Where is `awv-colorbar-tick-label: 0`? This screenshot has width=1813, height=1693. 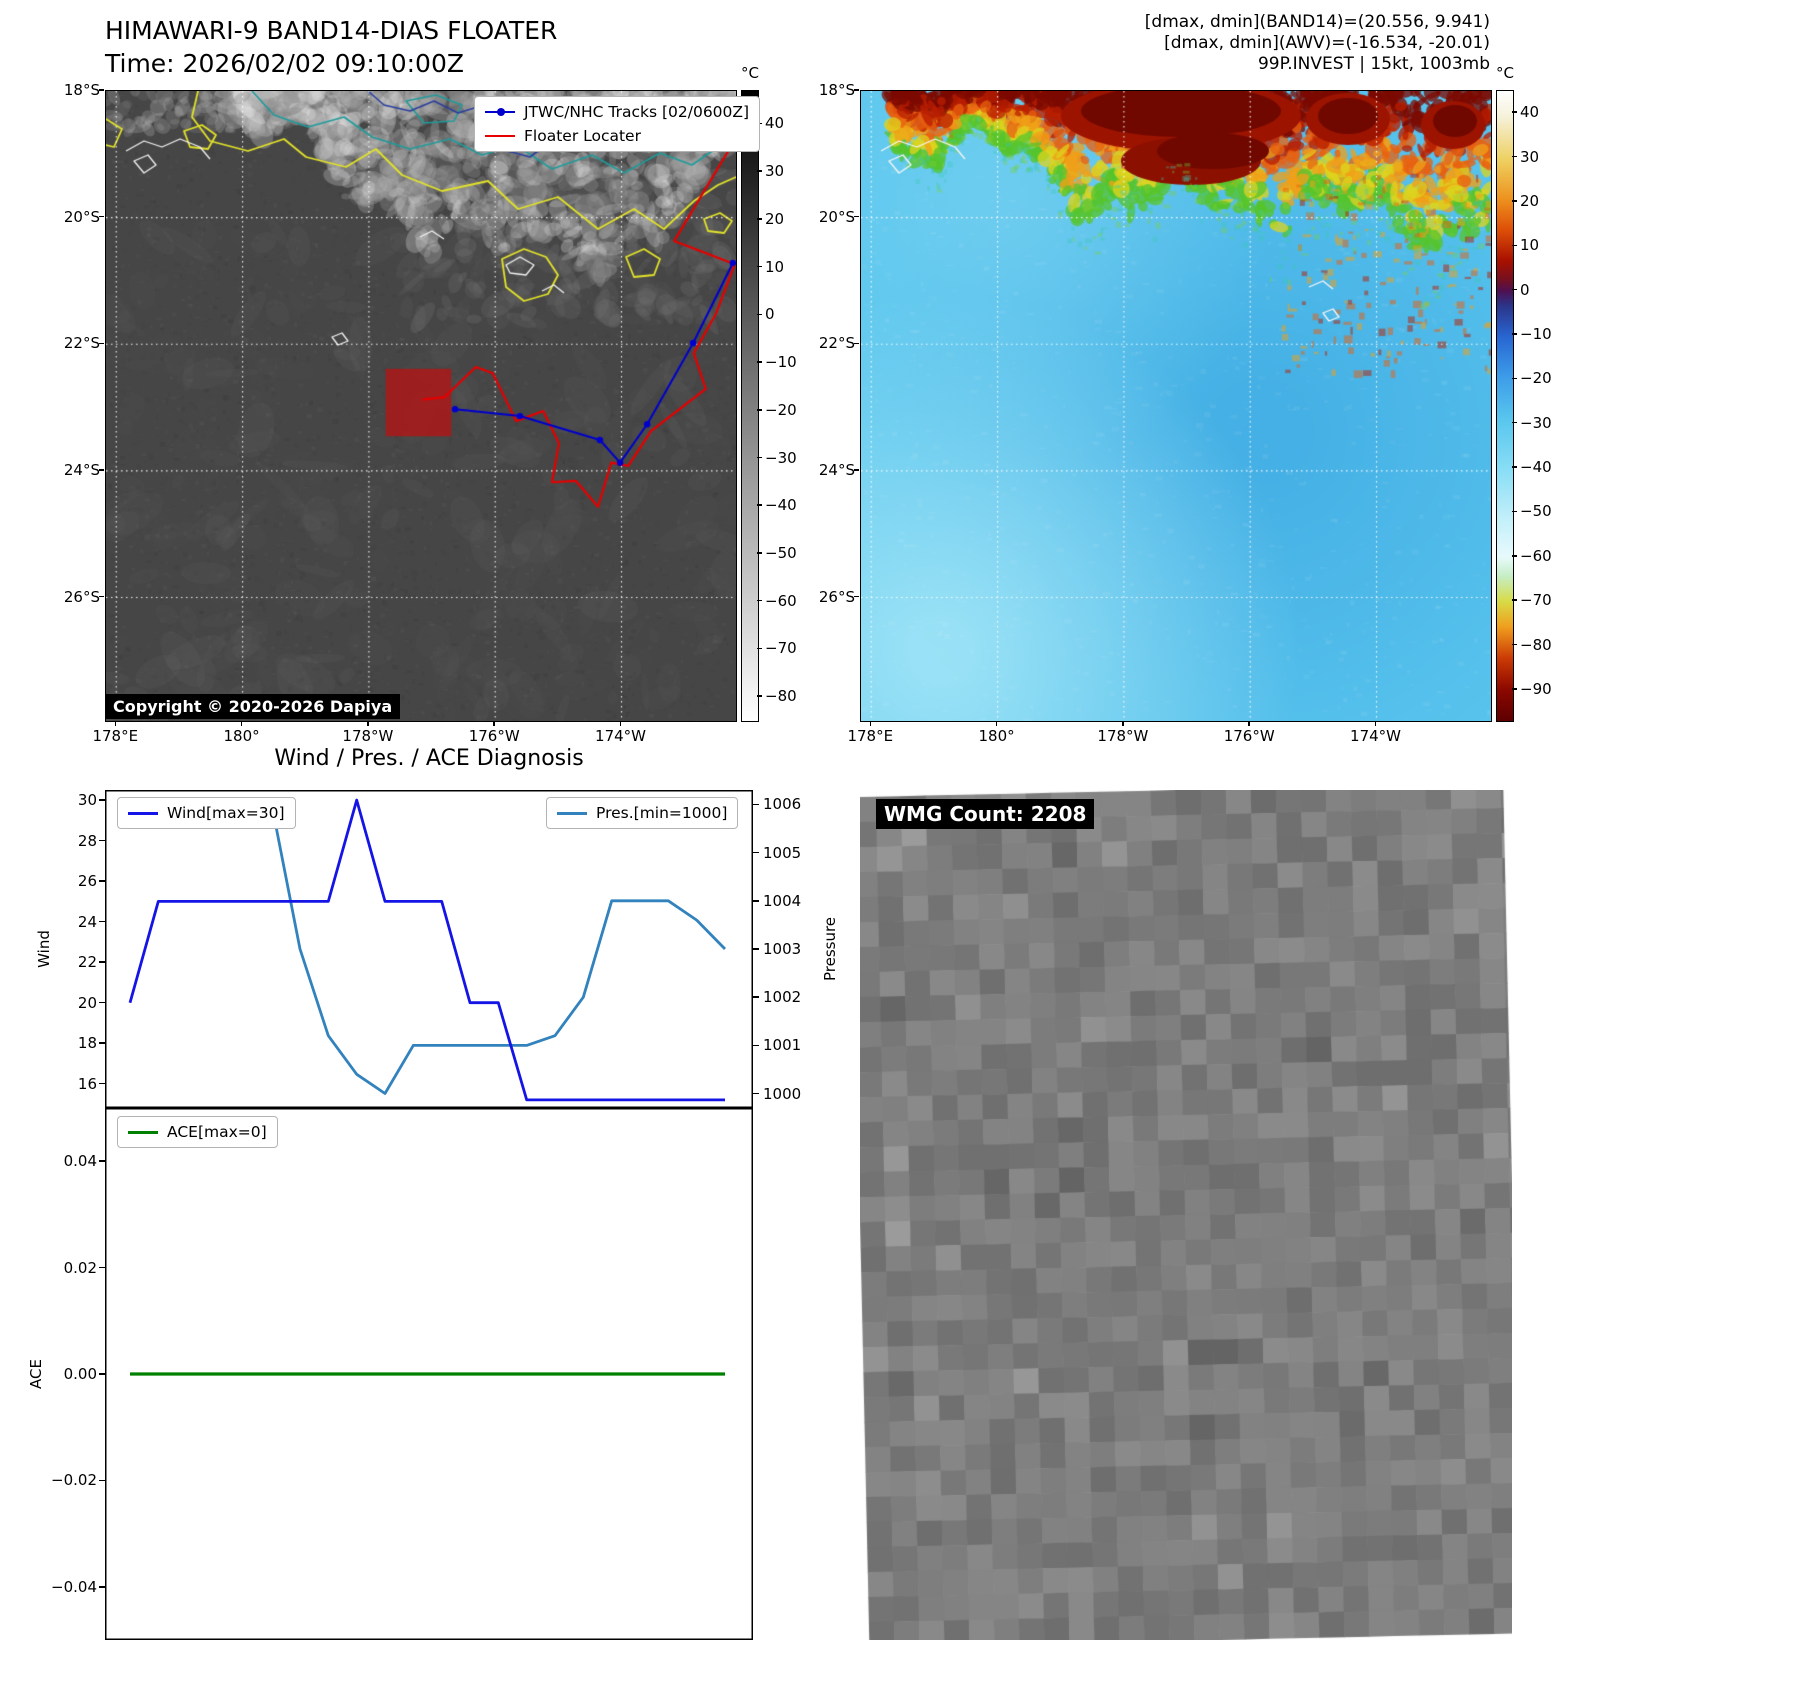 awv-colorbar-tick-label: 0 is located at coordinates (1525, 289).